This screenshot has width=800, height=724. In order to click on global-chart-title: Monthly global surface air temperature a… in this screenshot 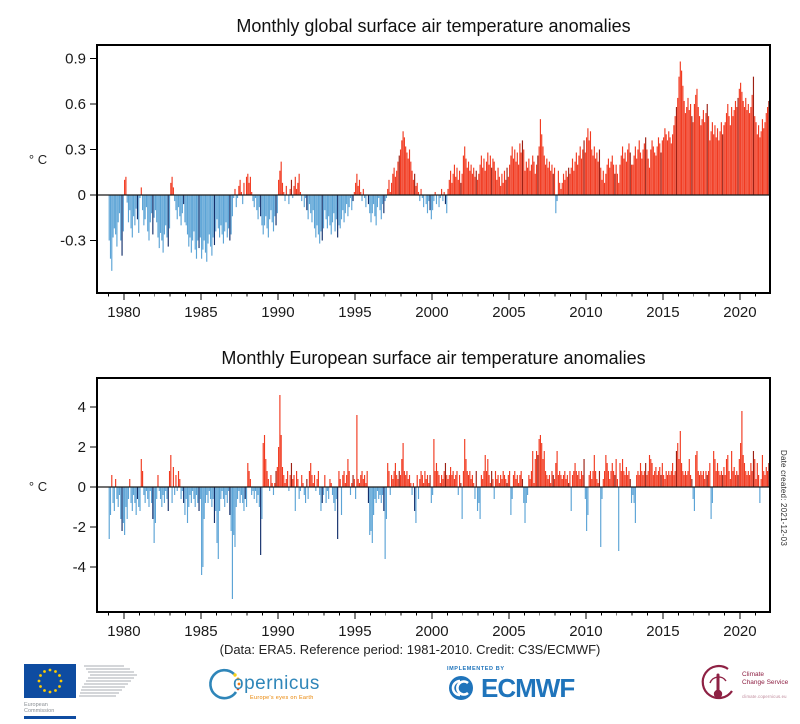, I will do `click(433, 26)`.